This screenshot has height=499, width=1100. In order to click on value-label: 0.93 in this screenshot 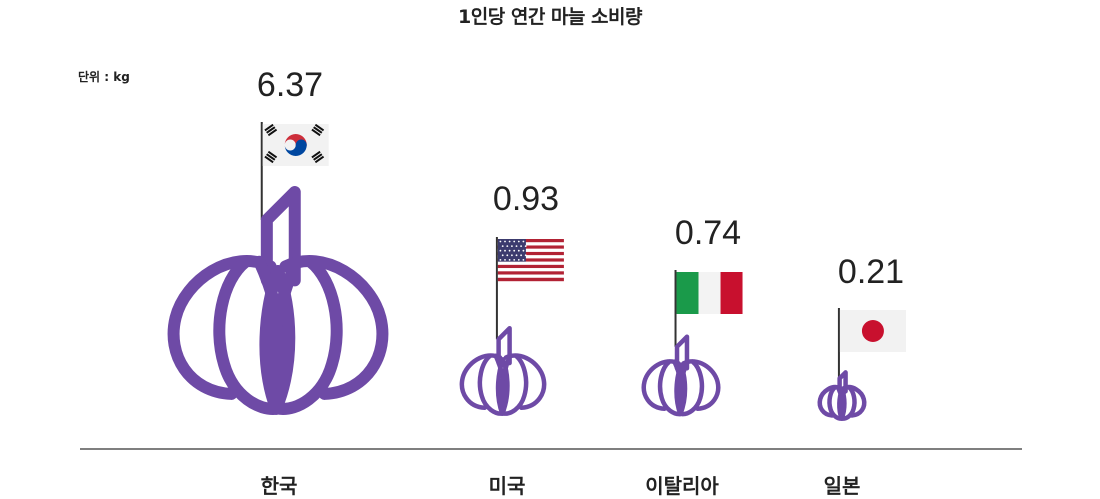, I will do `click(526, 199)`.